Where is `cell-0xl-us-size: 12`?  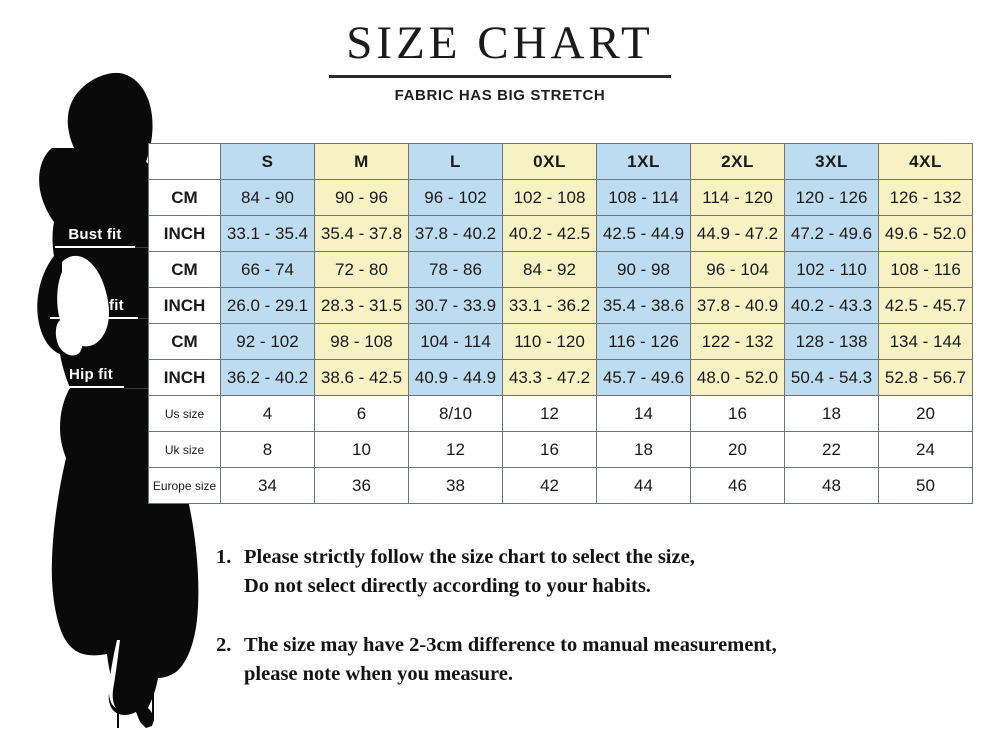
cell-0xl-us-size: 12 is located at coordinates (549, 413).